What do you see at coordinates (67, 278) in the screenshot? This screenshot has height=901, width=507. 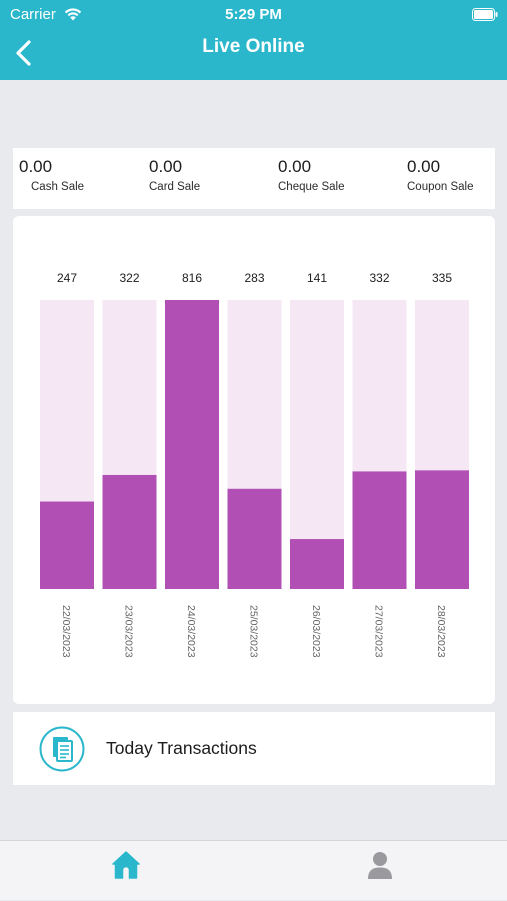 I see `bar-value-label: 247` at bounding box center [67, 278].